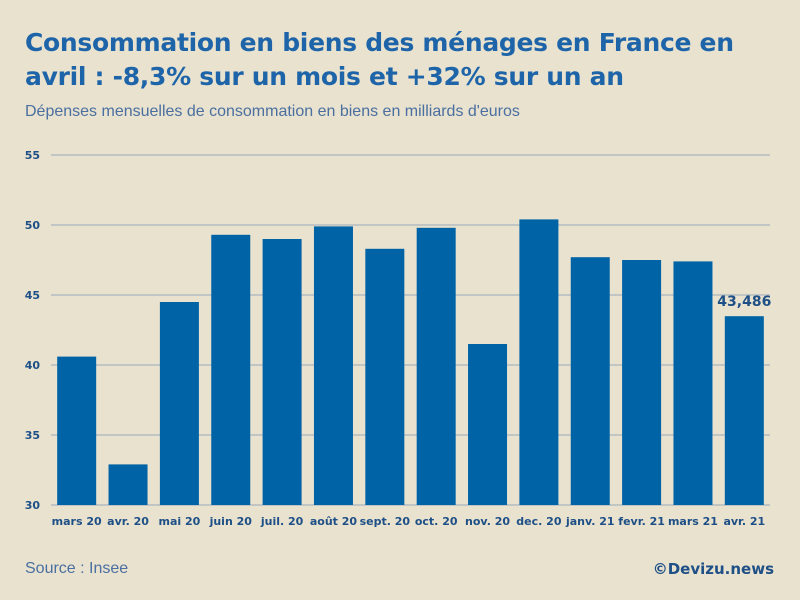 This screenshot has width=800, height=600. What do you see at coordinates (33, 505) in the screenshot?
I see `y-tick-label: 30` at bounding box center [33, 505].